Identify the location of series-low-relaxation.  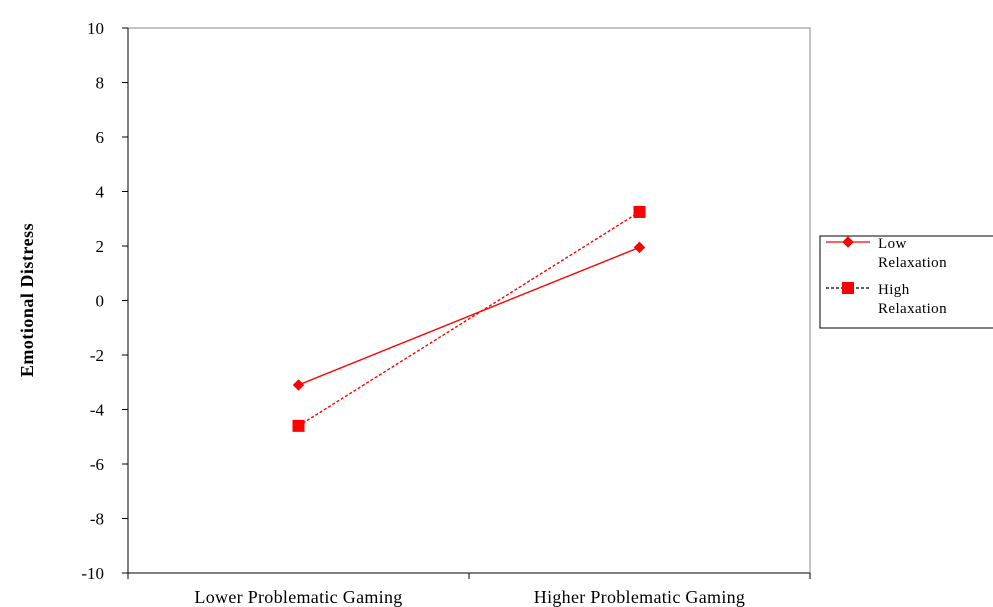
(469, 316).